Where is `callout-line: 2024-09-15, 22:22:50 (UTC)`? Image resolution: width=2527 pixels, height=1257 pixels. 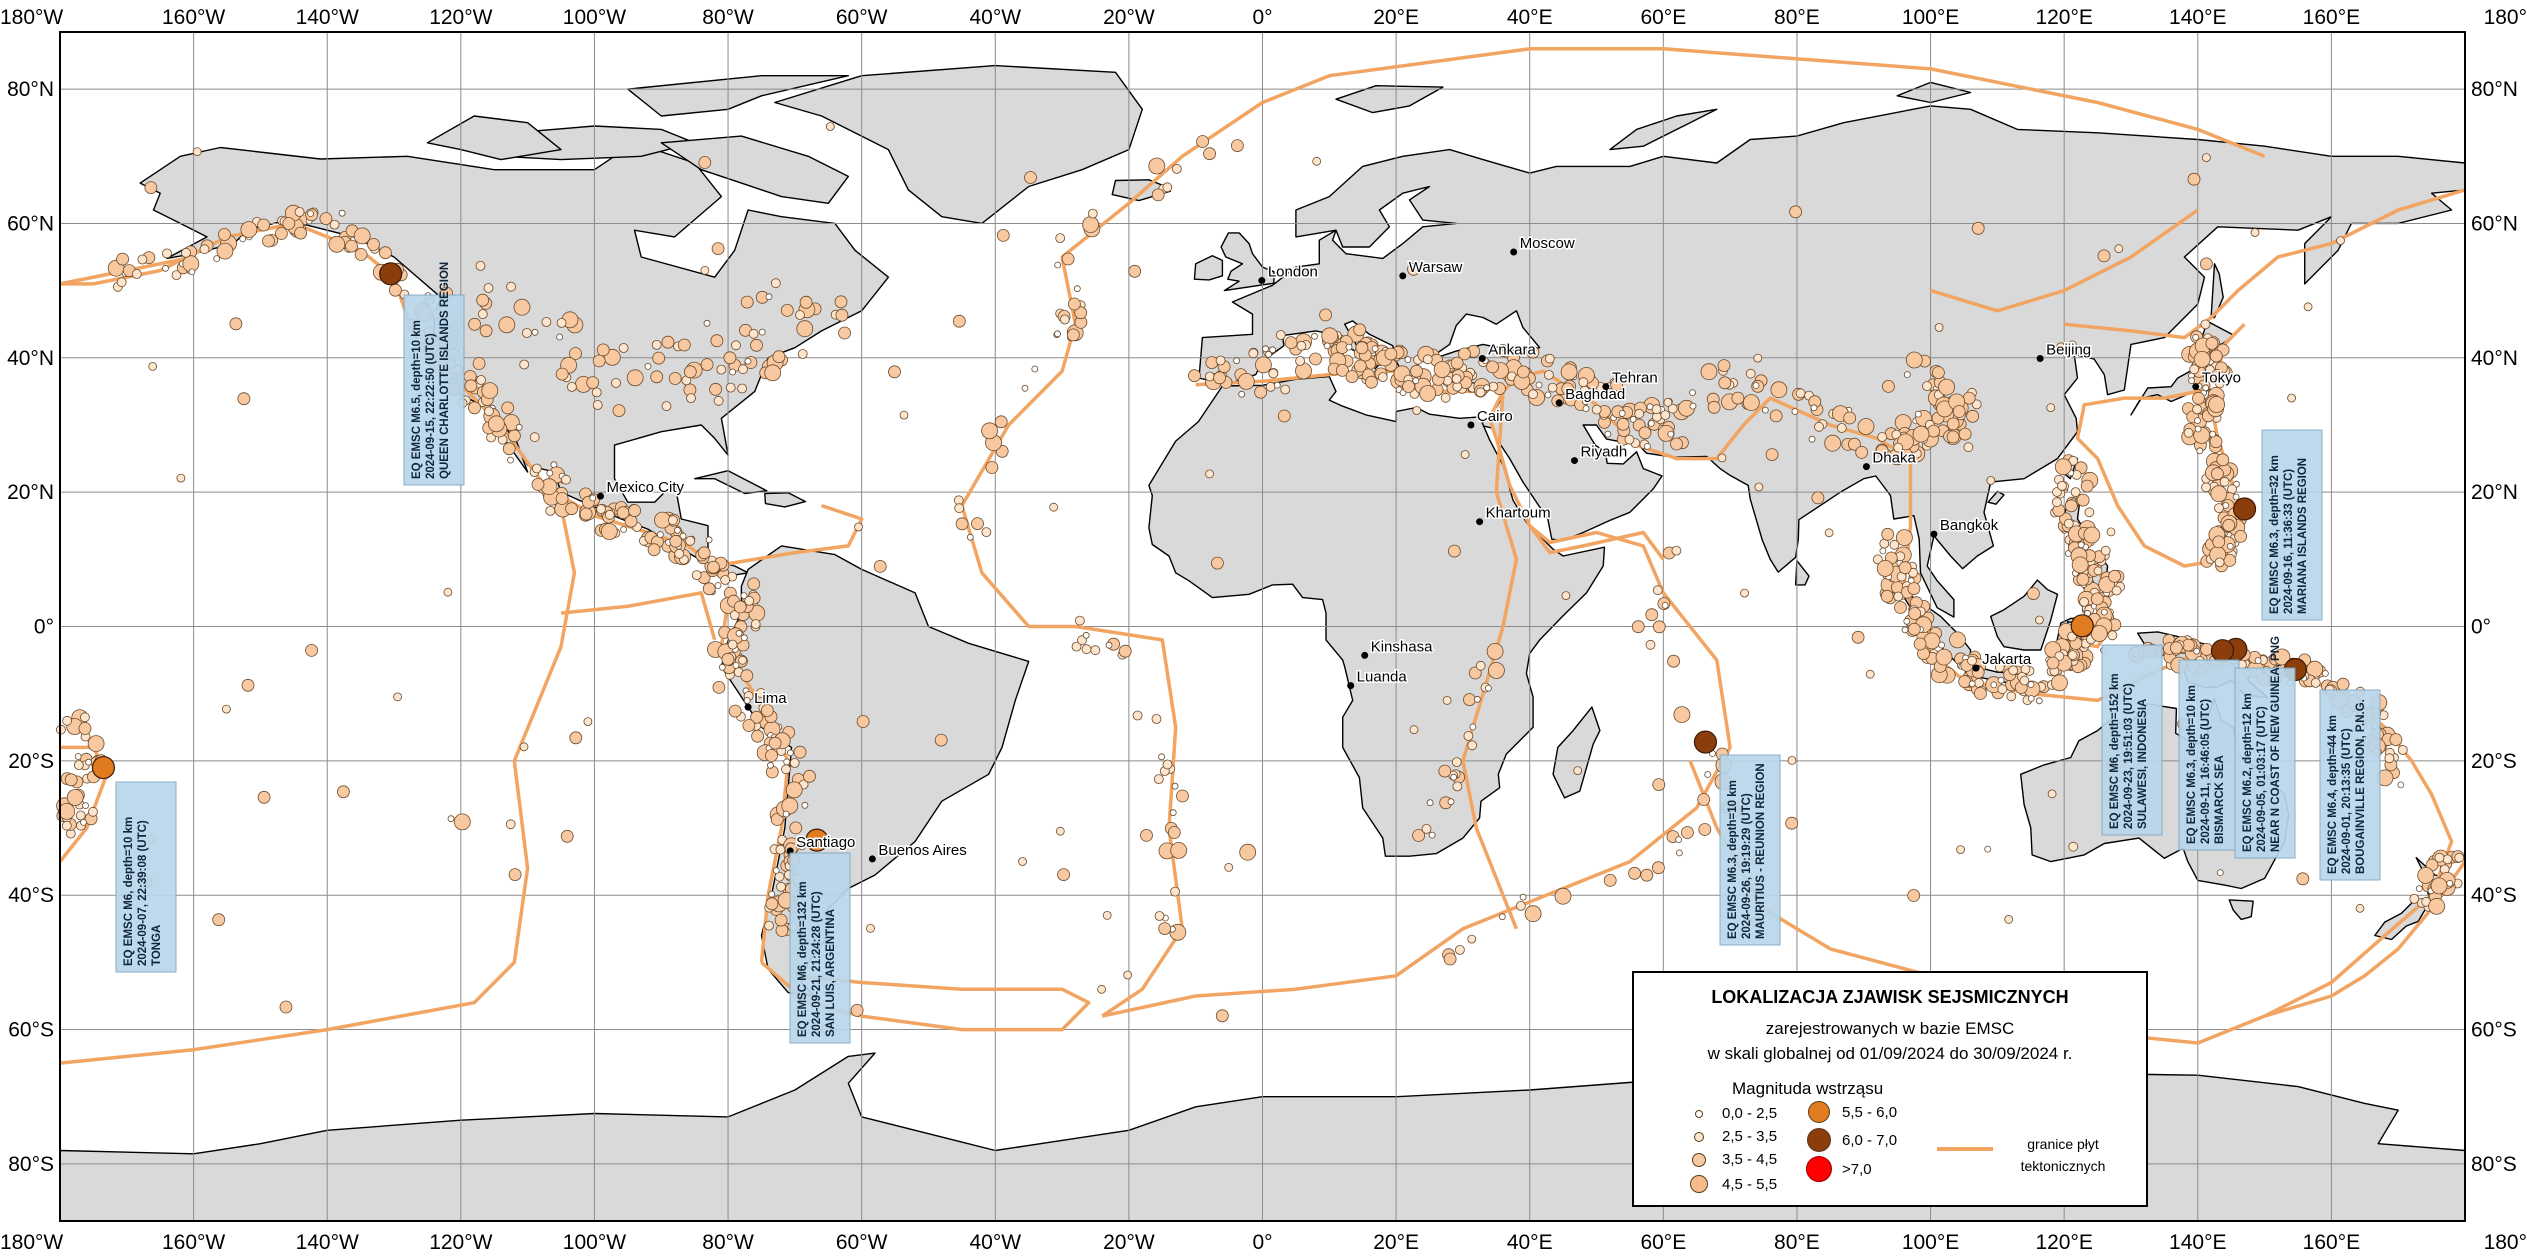
callout-line: 2024-09-15, 22:22:50 (UTC) is located at coordinates (431, 406).